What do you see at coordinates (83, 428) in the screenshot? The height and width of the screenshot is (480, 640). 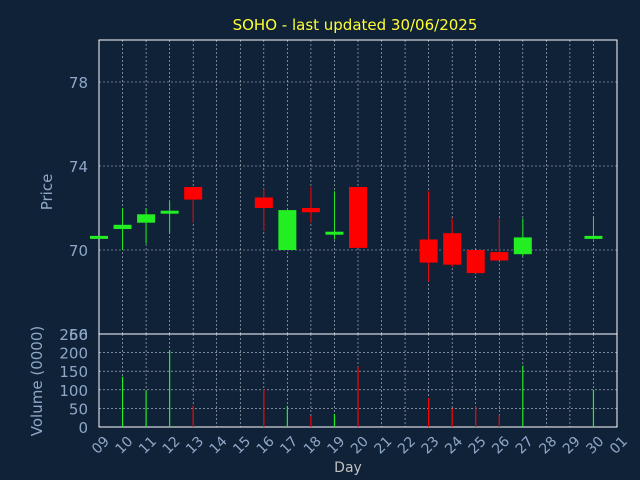 I see `volume-tick-label: 0` at bounding box center [83, 428].